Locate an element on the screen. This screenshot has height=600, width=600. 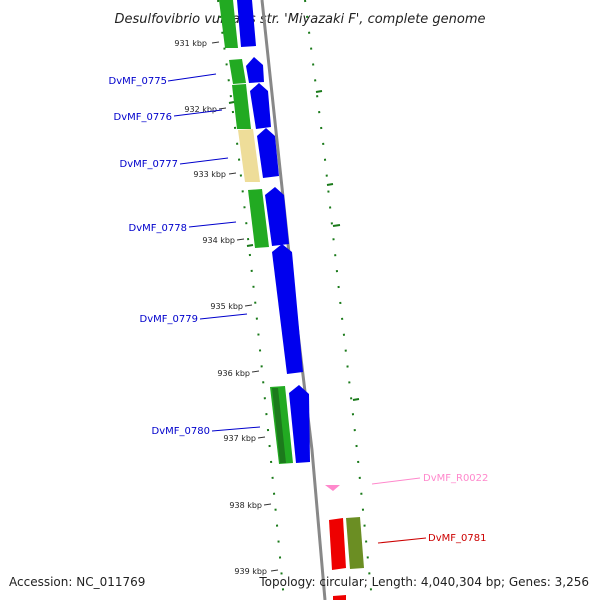
rna-r0022-marker is located at coordinates (332, 488).